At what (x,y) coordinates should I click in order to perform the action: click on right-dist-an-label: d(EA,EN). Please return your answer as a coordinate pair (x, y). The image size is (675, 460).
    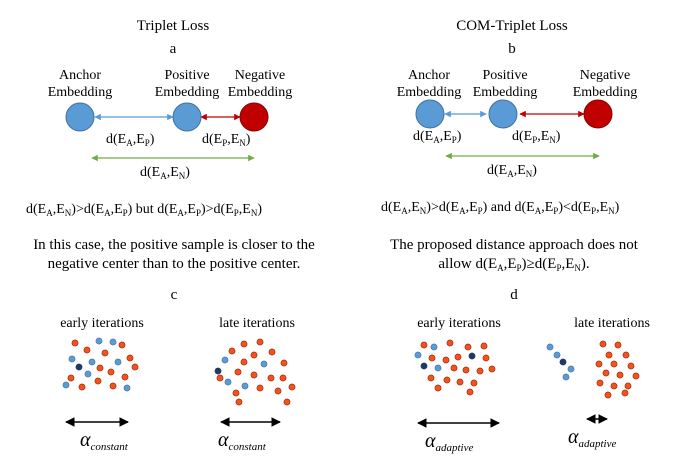
    Looking at the image, I should click on (512, 171).